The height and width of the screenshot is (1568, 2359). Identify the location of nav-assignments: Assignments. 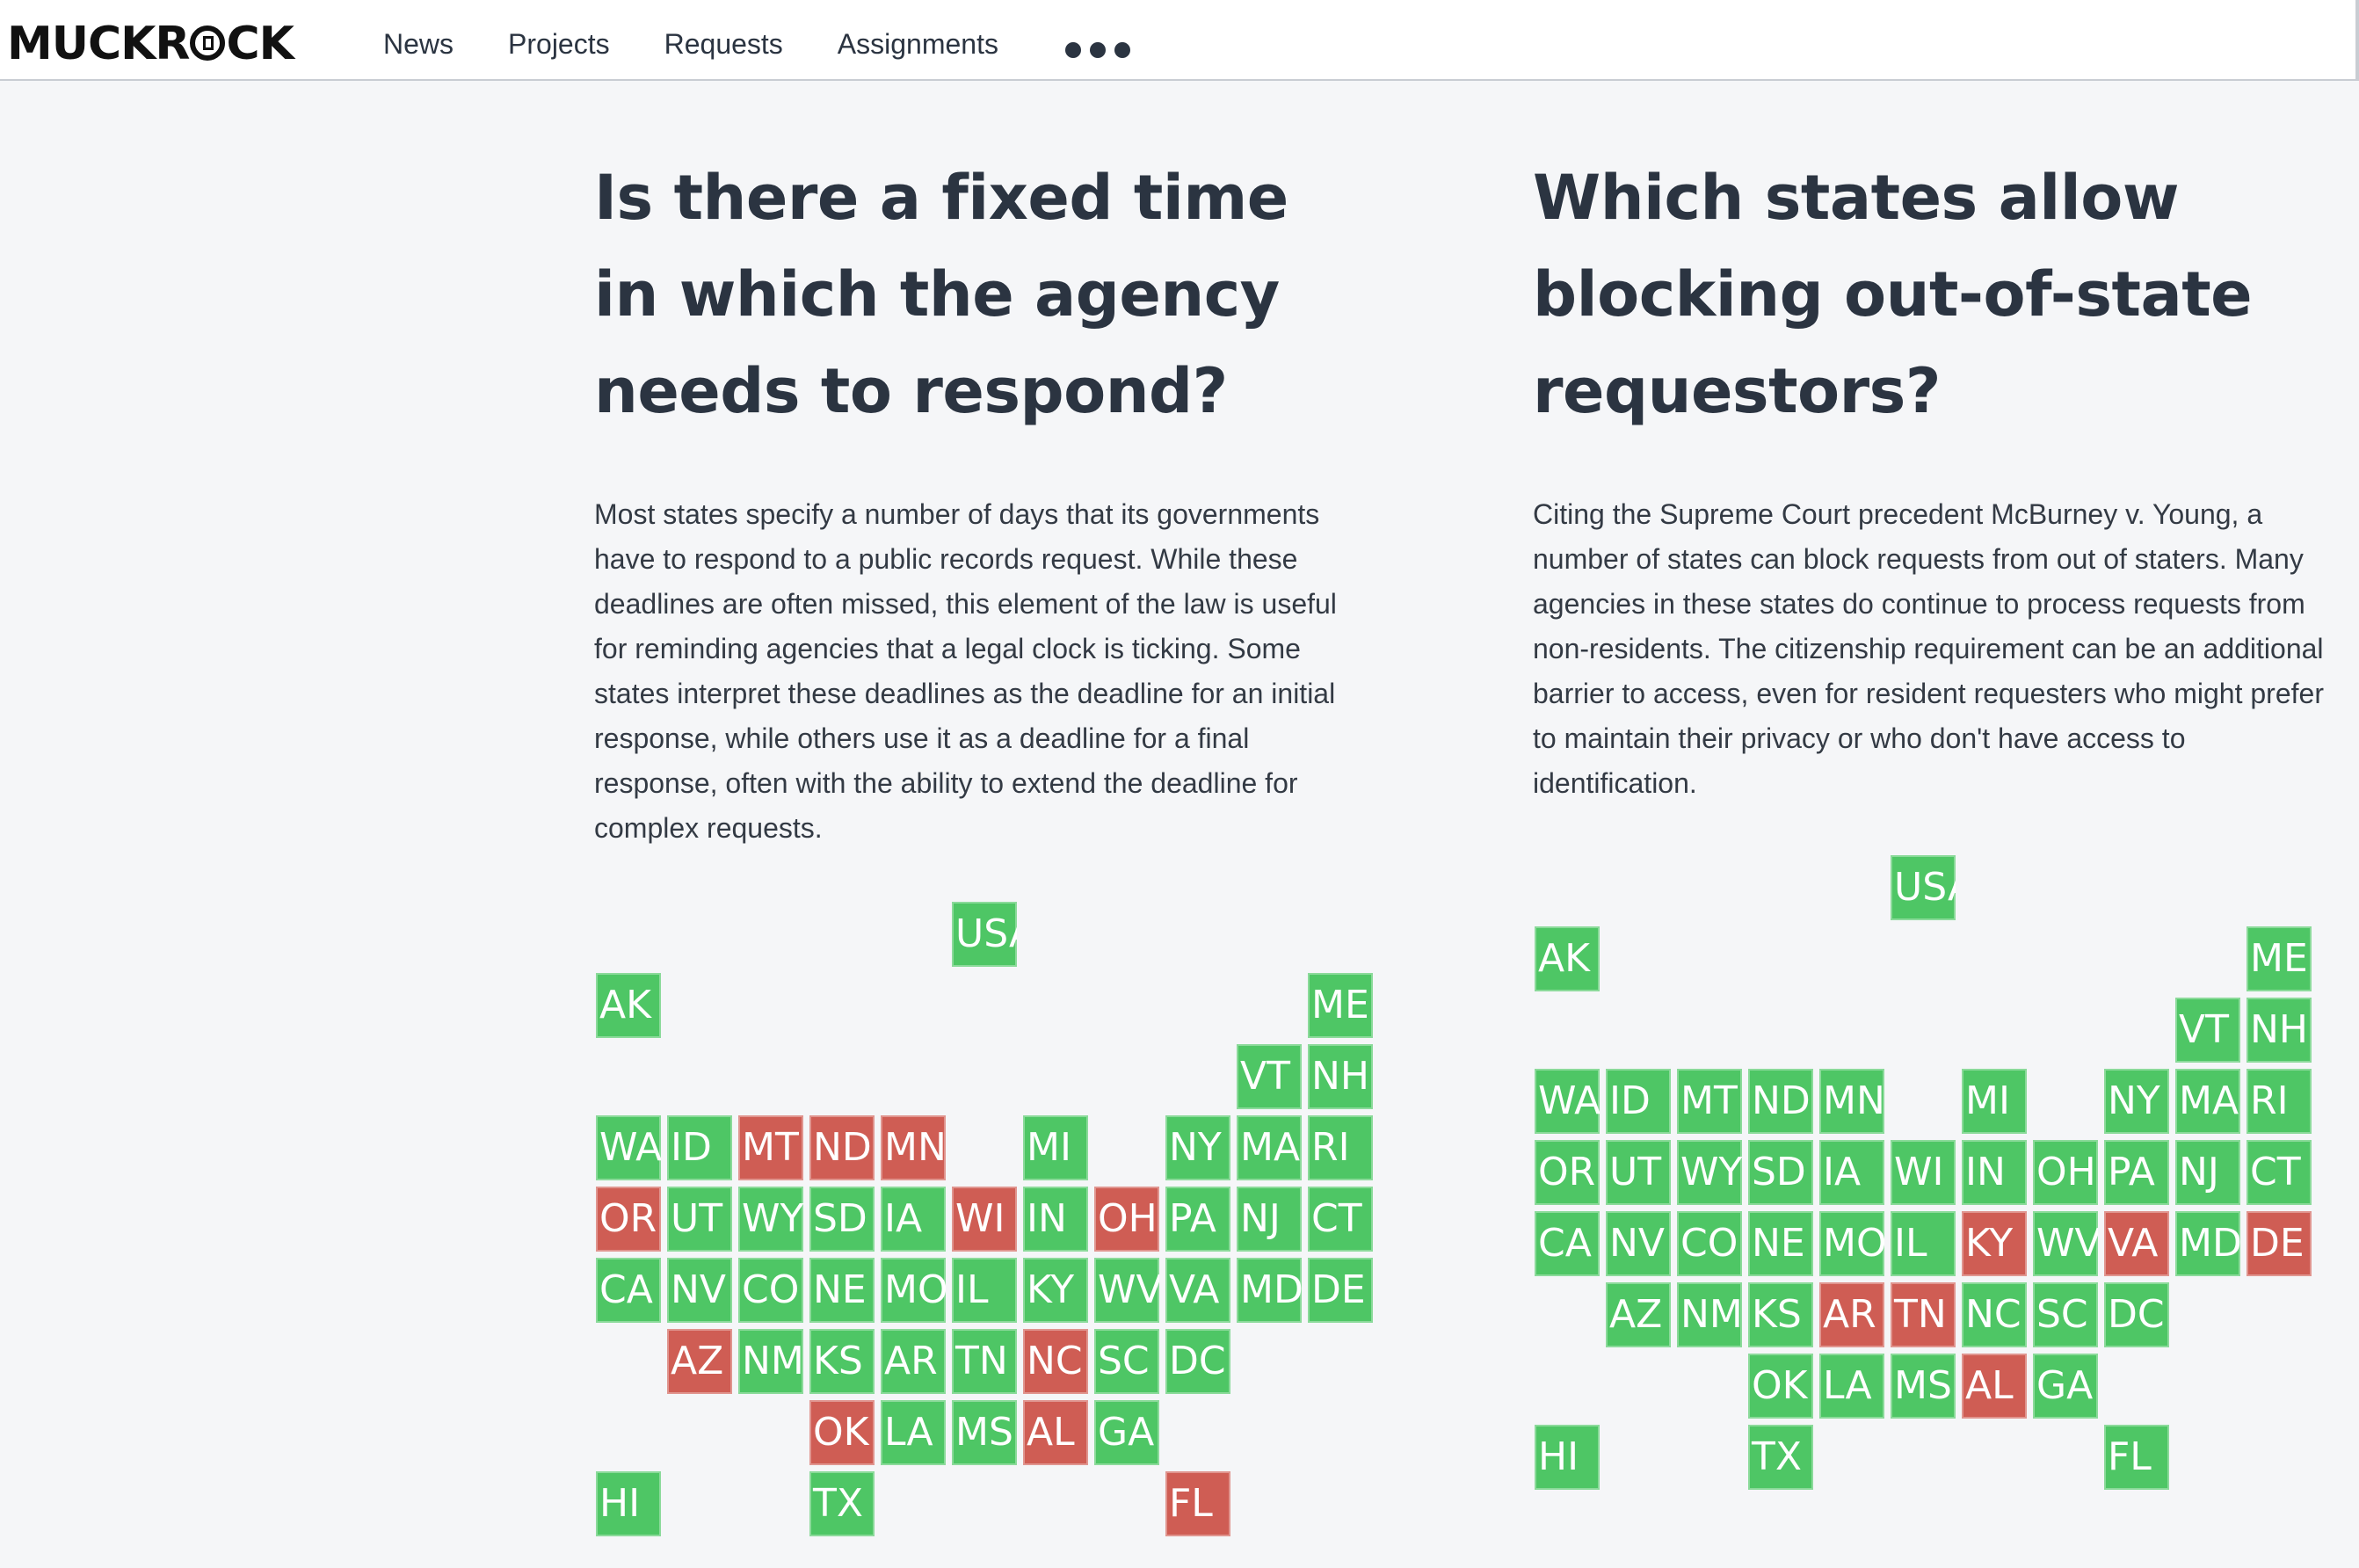
(917, 44).